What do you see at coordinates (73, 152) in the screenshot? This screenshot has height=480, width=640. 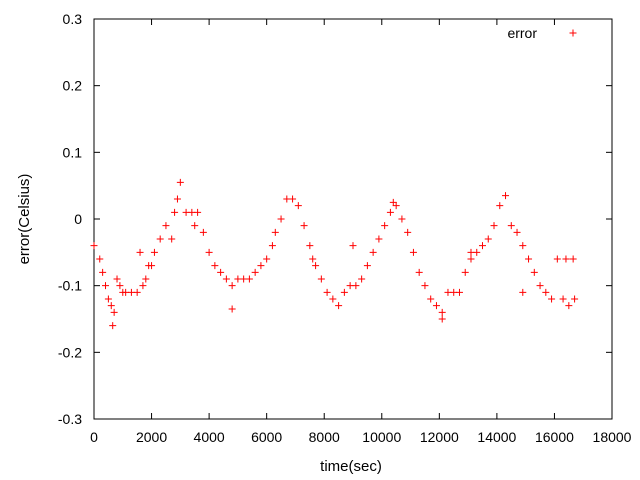 I see `y-tick-label: 0.1` at bounding box center [73, 152].